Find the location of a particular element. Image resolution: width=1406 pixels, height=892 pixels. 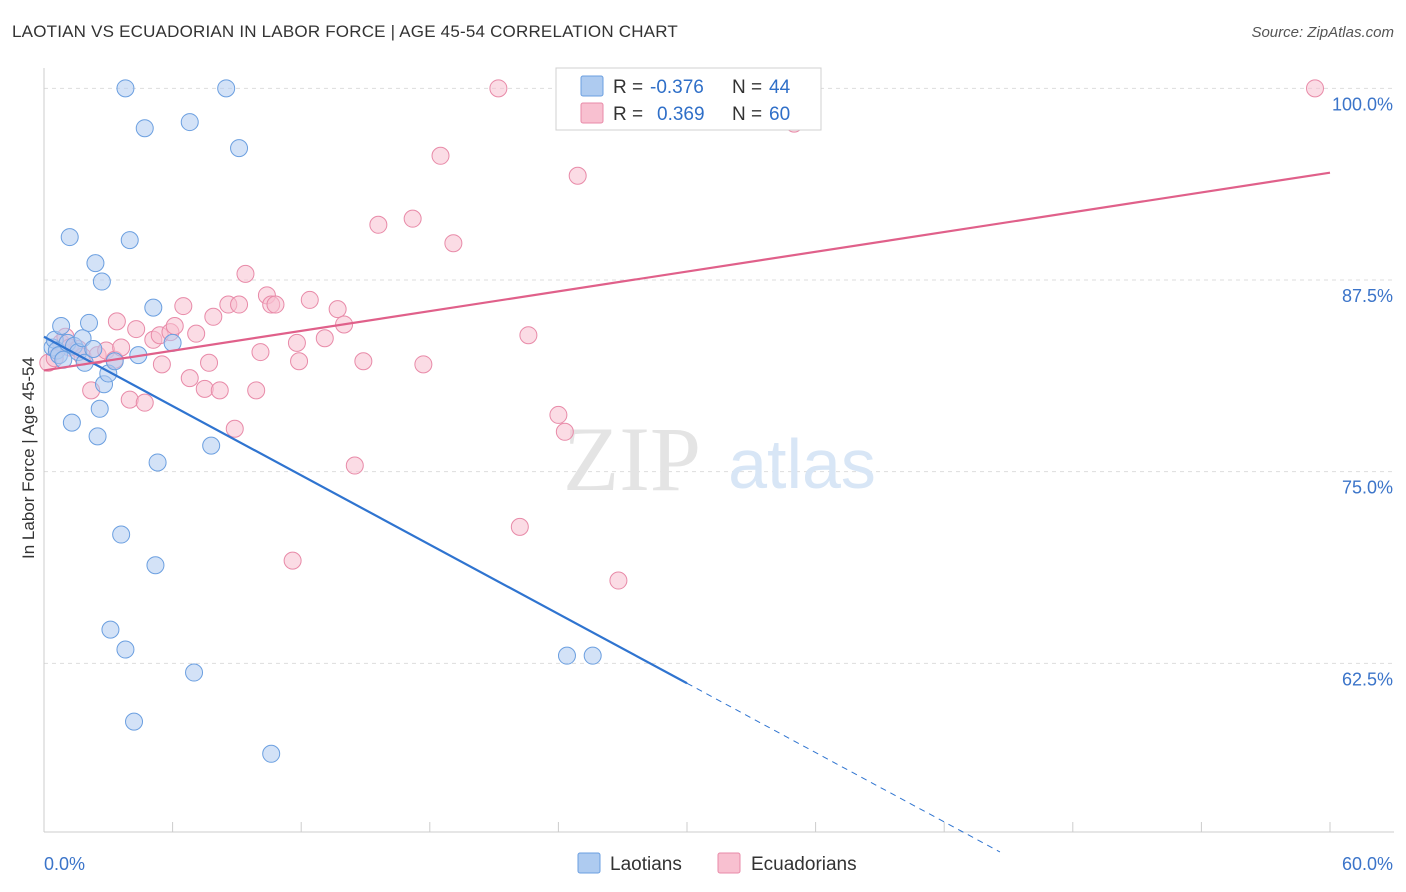

ecuadorian-r-label: R = is located at coordinates (628, 114).